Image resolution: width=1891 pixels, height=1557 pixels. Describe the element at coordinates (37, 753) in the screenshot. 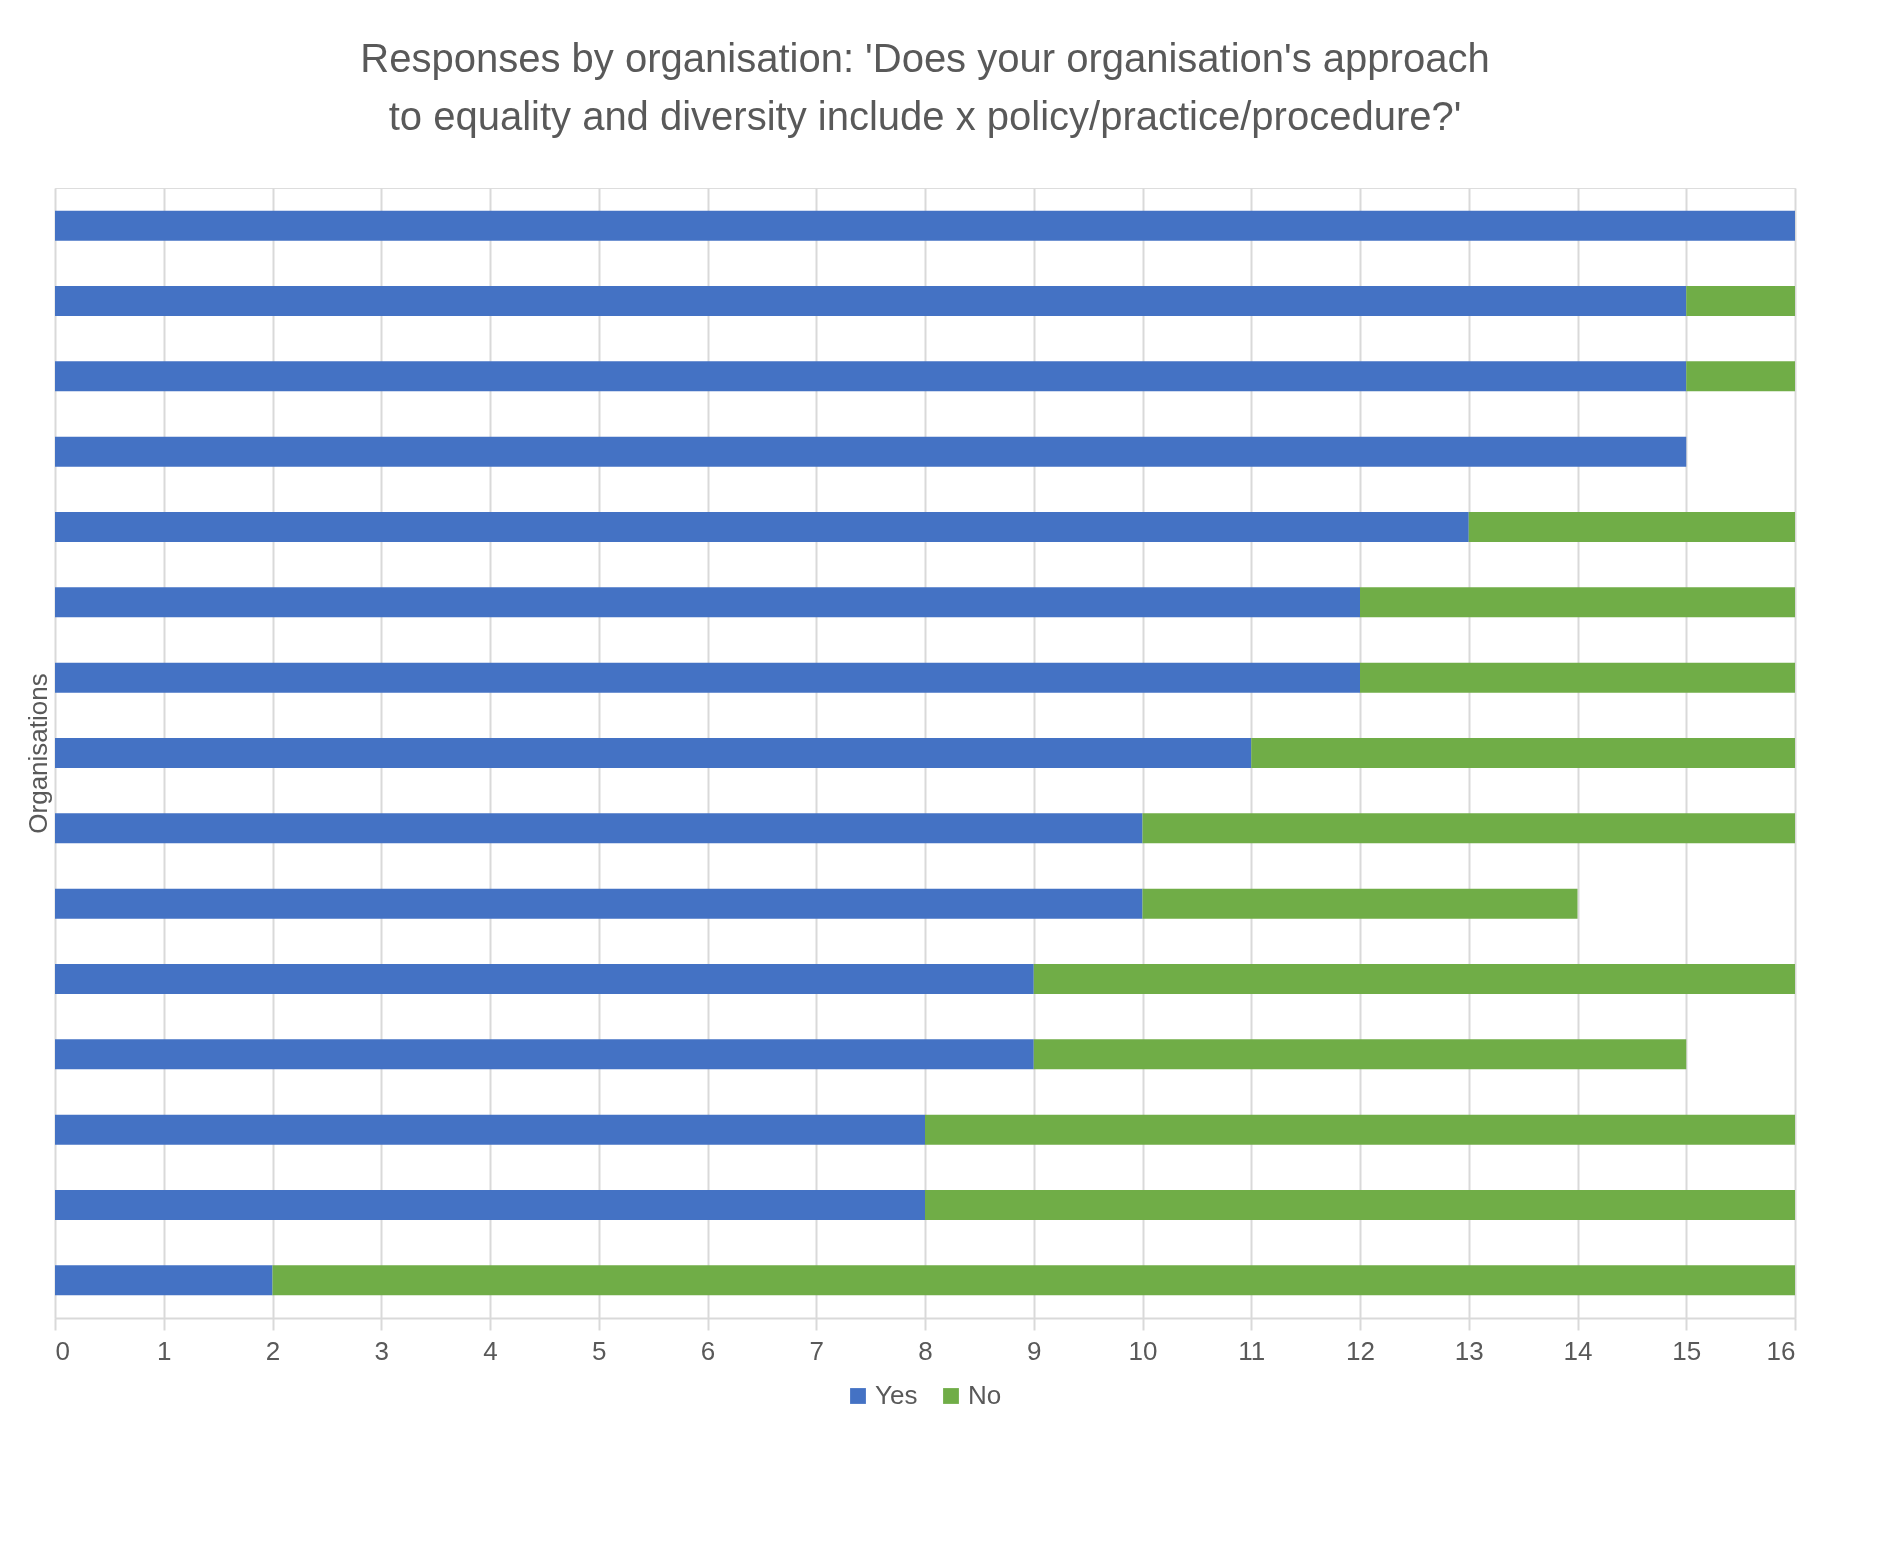

I see `y-axis-title: Organisations` at that location.